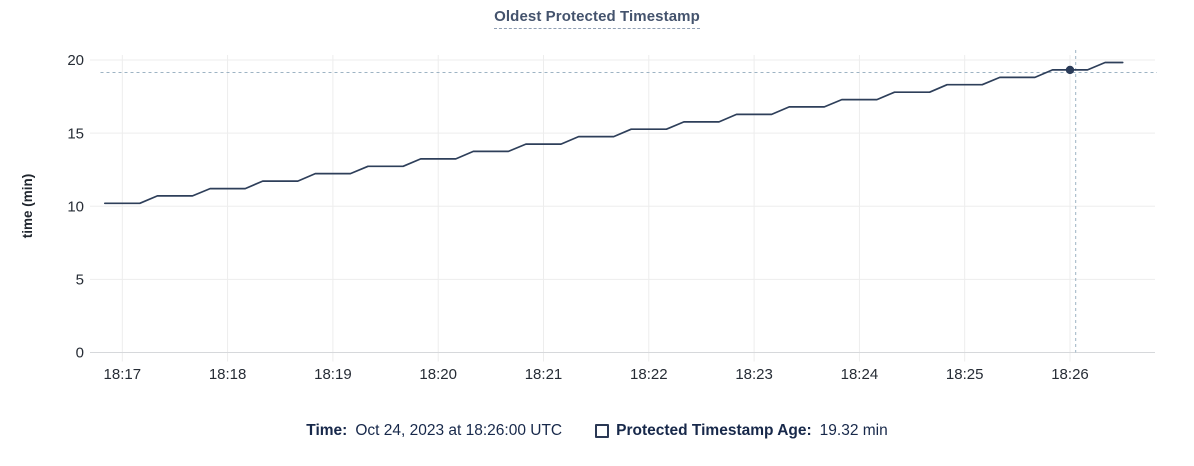 The height and width of the screenshot is (466, 1194). Describe the element at coordinates (714, 430) in the screenshot. I see `series-label: Protected Timestamp Age:` at that location.